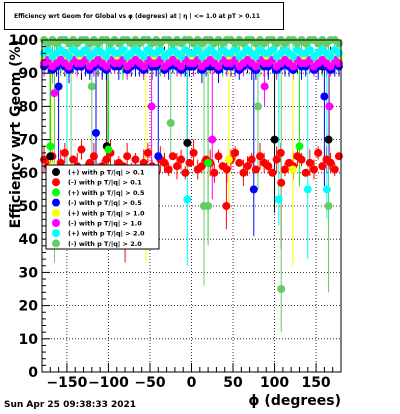 Image resolution: width=400 pixels, height=414 pixels. What do you see at coordinates (29, 240) in the screenshot?
I see `y-tick-label: 40` at bounding box center [29, 240].